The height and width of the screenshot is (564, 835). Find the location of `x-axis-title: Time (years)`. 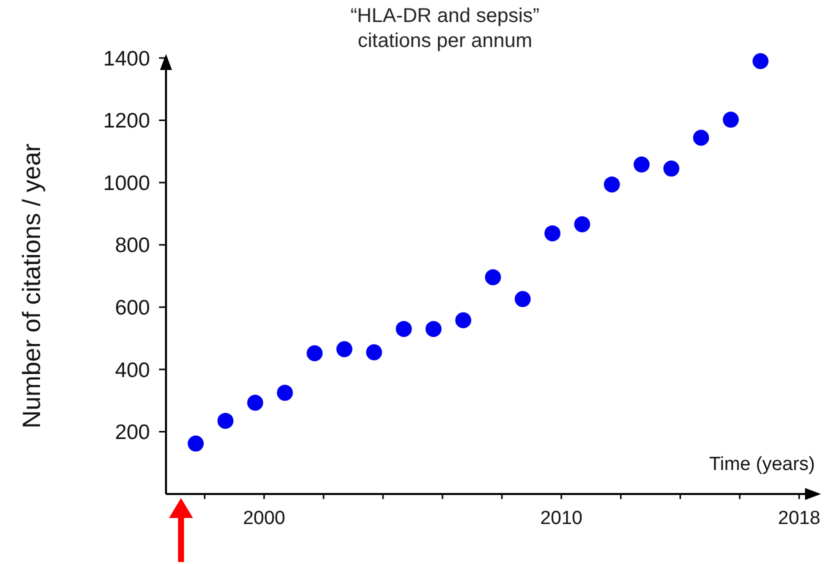

x-axis-title: Time (years) is located at coordinates (762, 464).